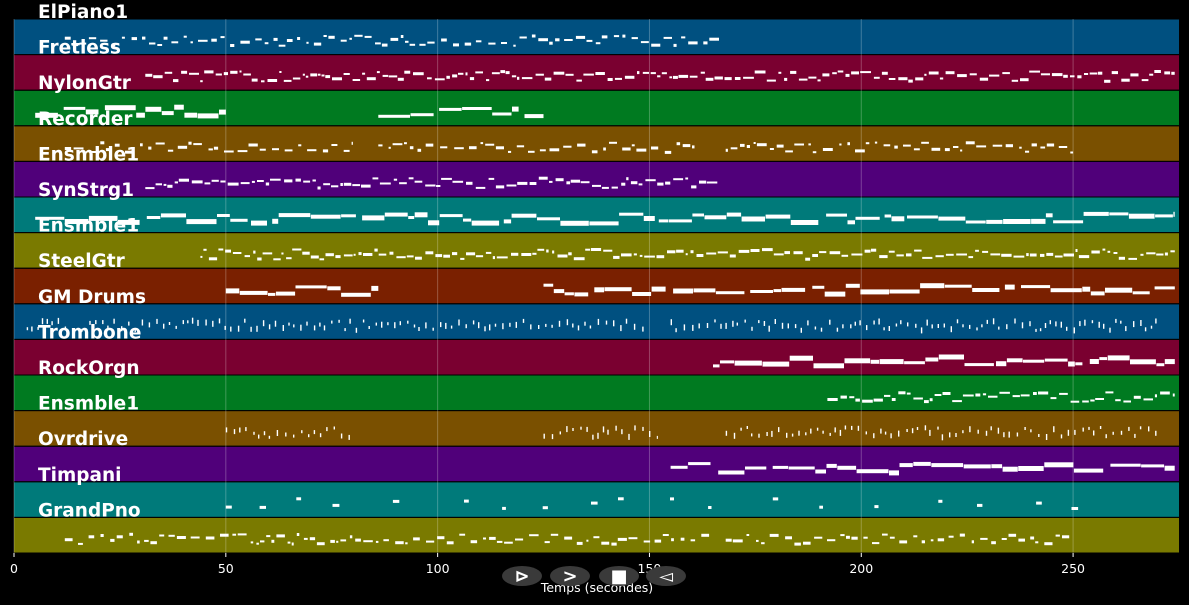  I want to click on forward-button: >, so click(570, 576).